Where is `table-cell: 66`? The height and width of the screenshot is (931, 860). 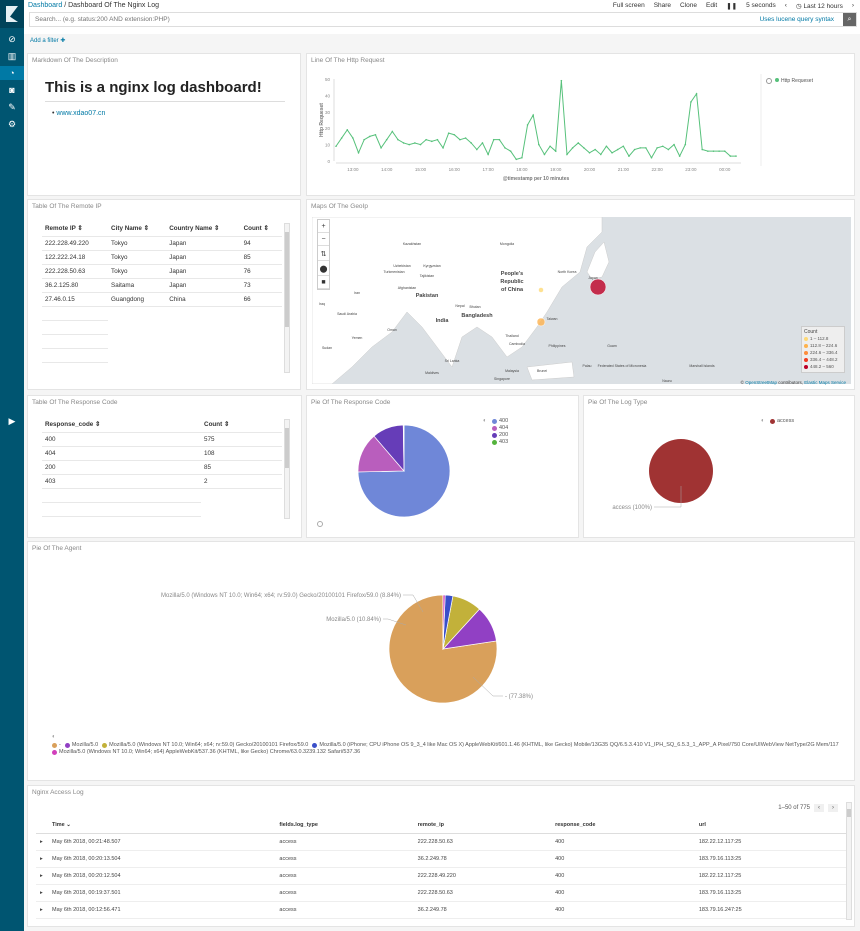 table-cell: 66 is located at coordinates (261, 299).